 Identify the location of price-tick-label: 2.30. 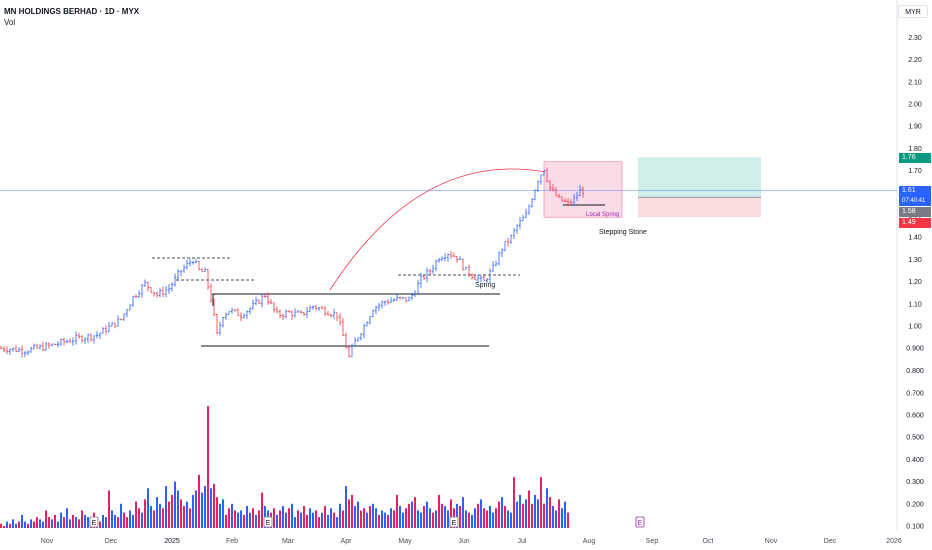
(915, 38).